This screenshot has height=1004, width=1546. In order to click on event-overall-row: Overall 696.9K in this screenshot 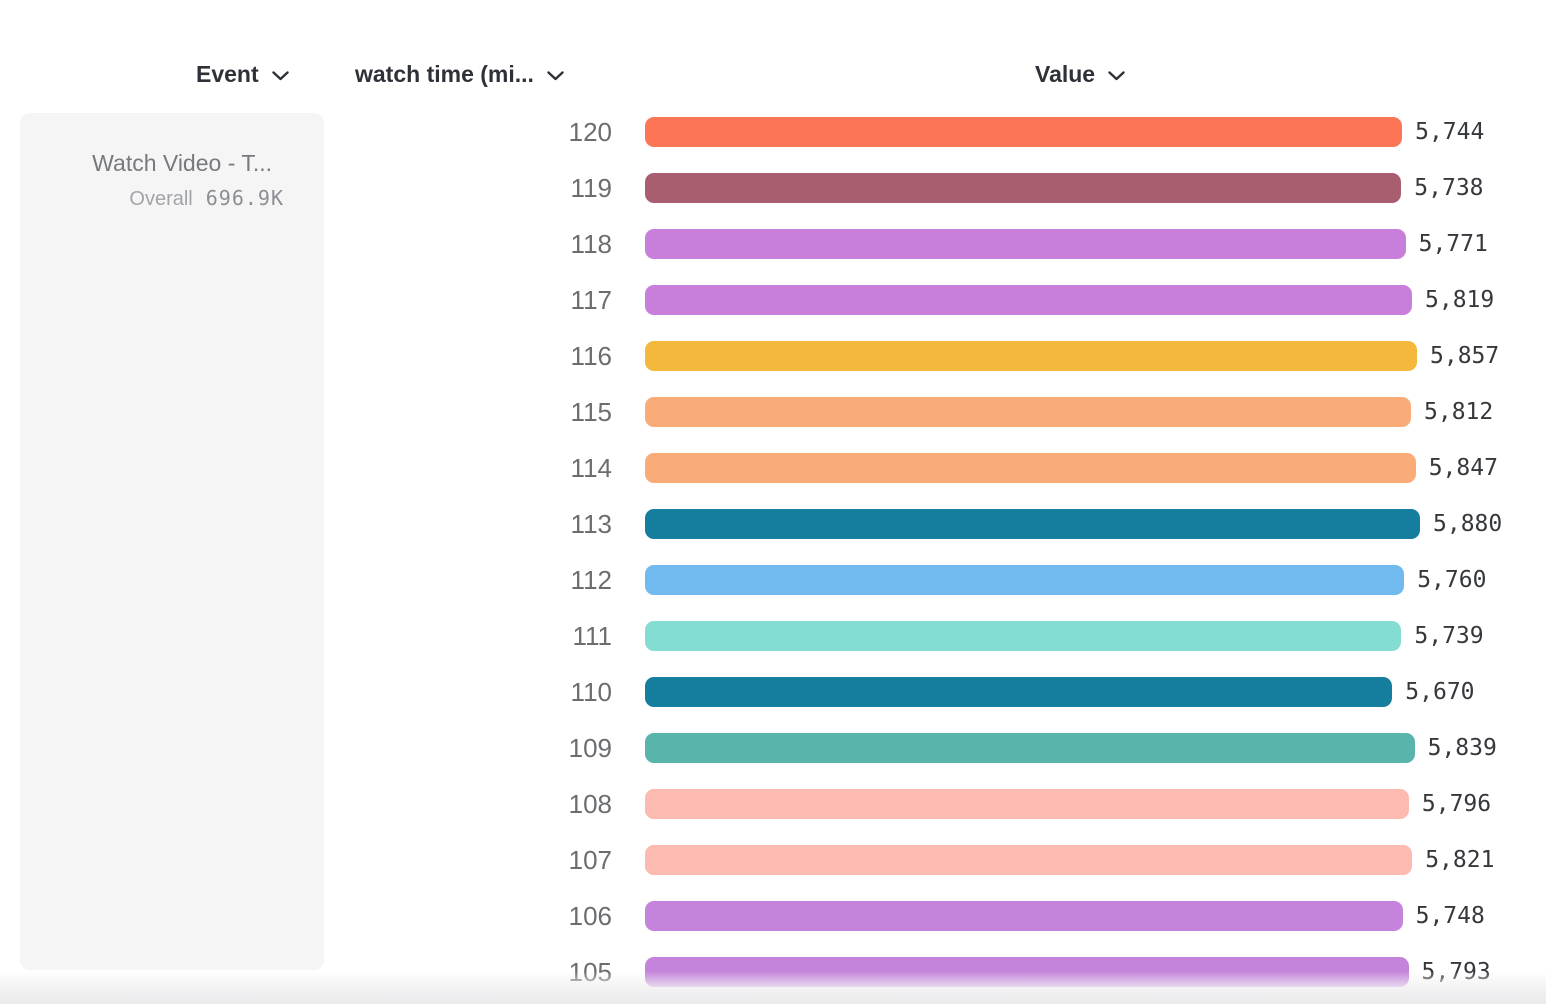, I will do `click(172, 199)`.